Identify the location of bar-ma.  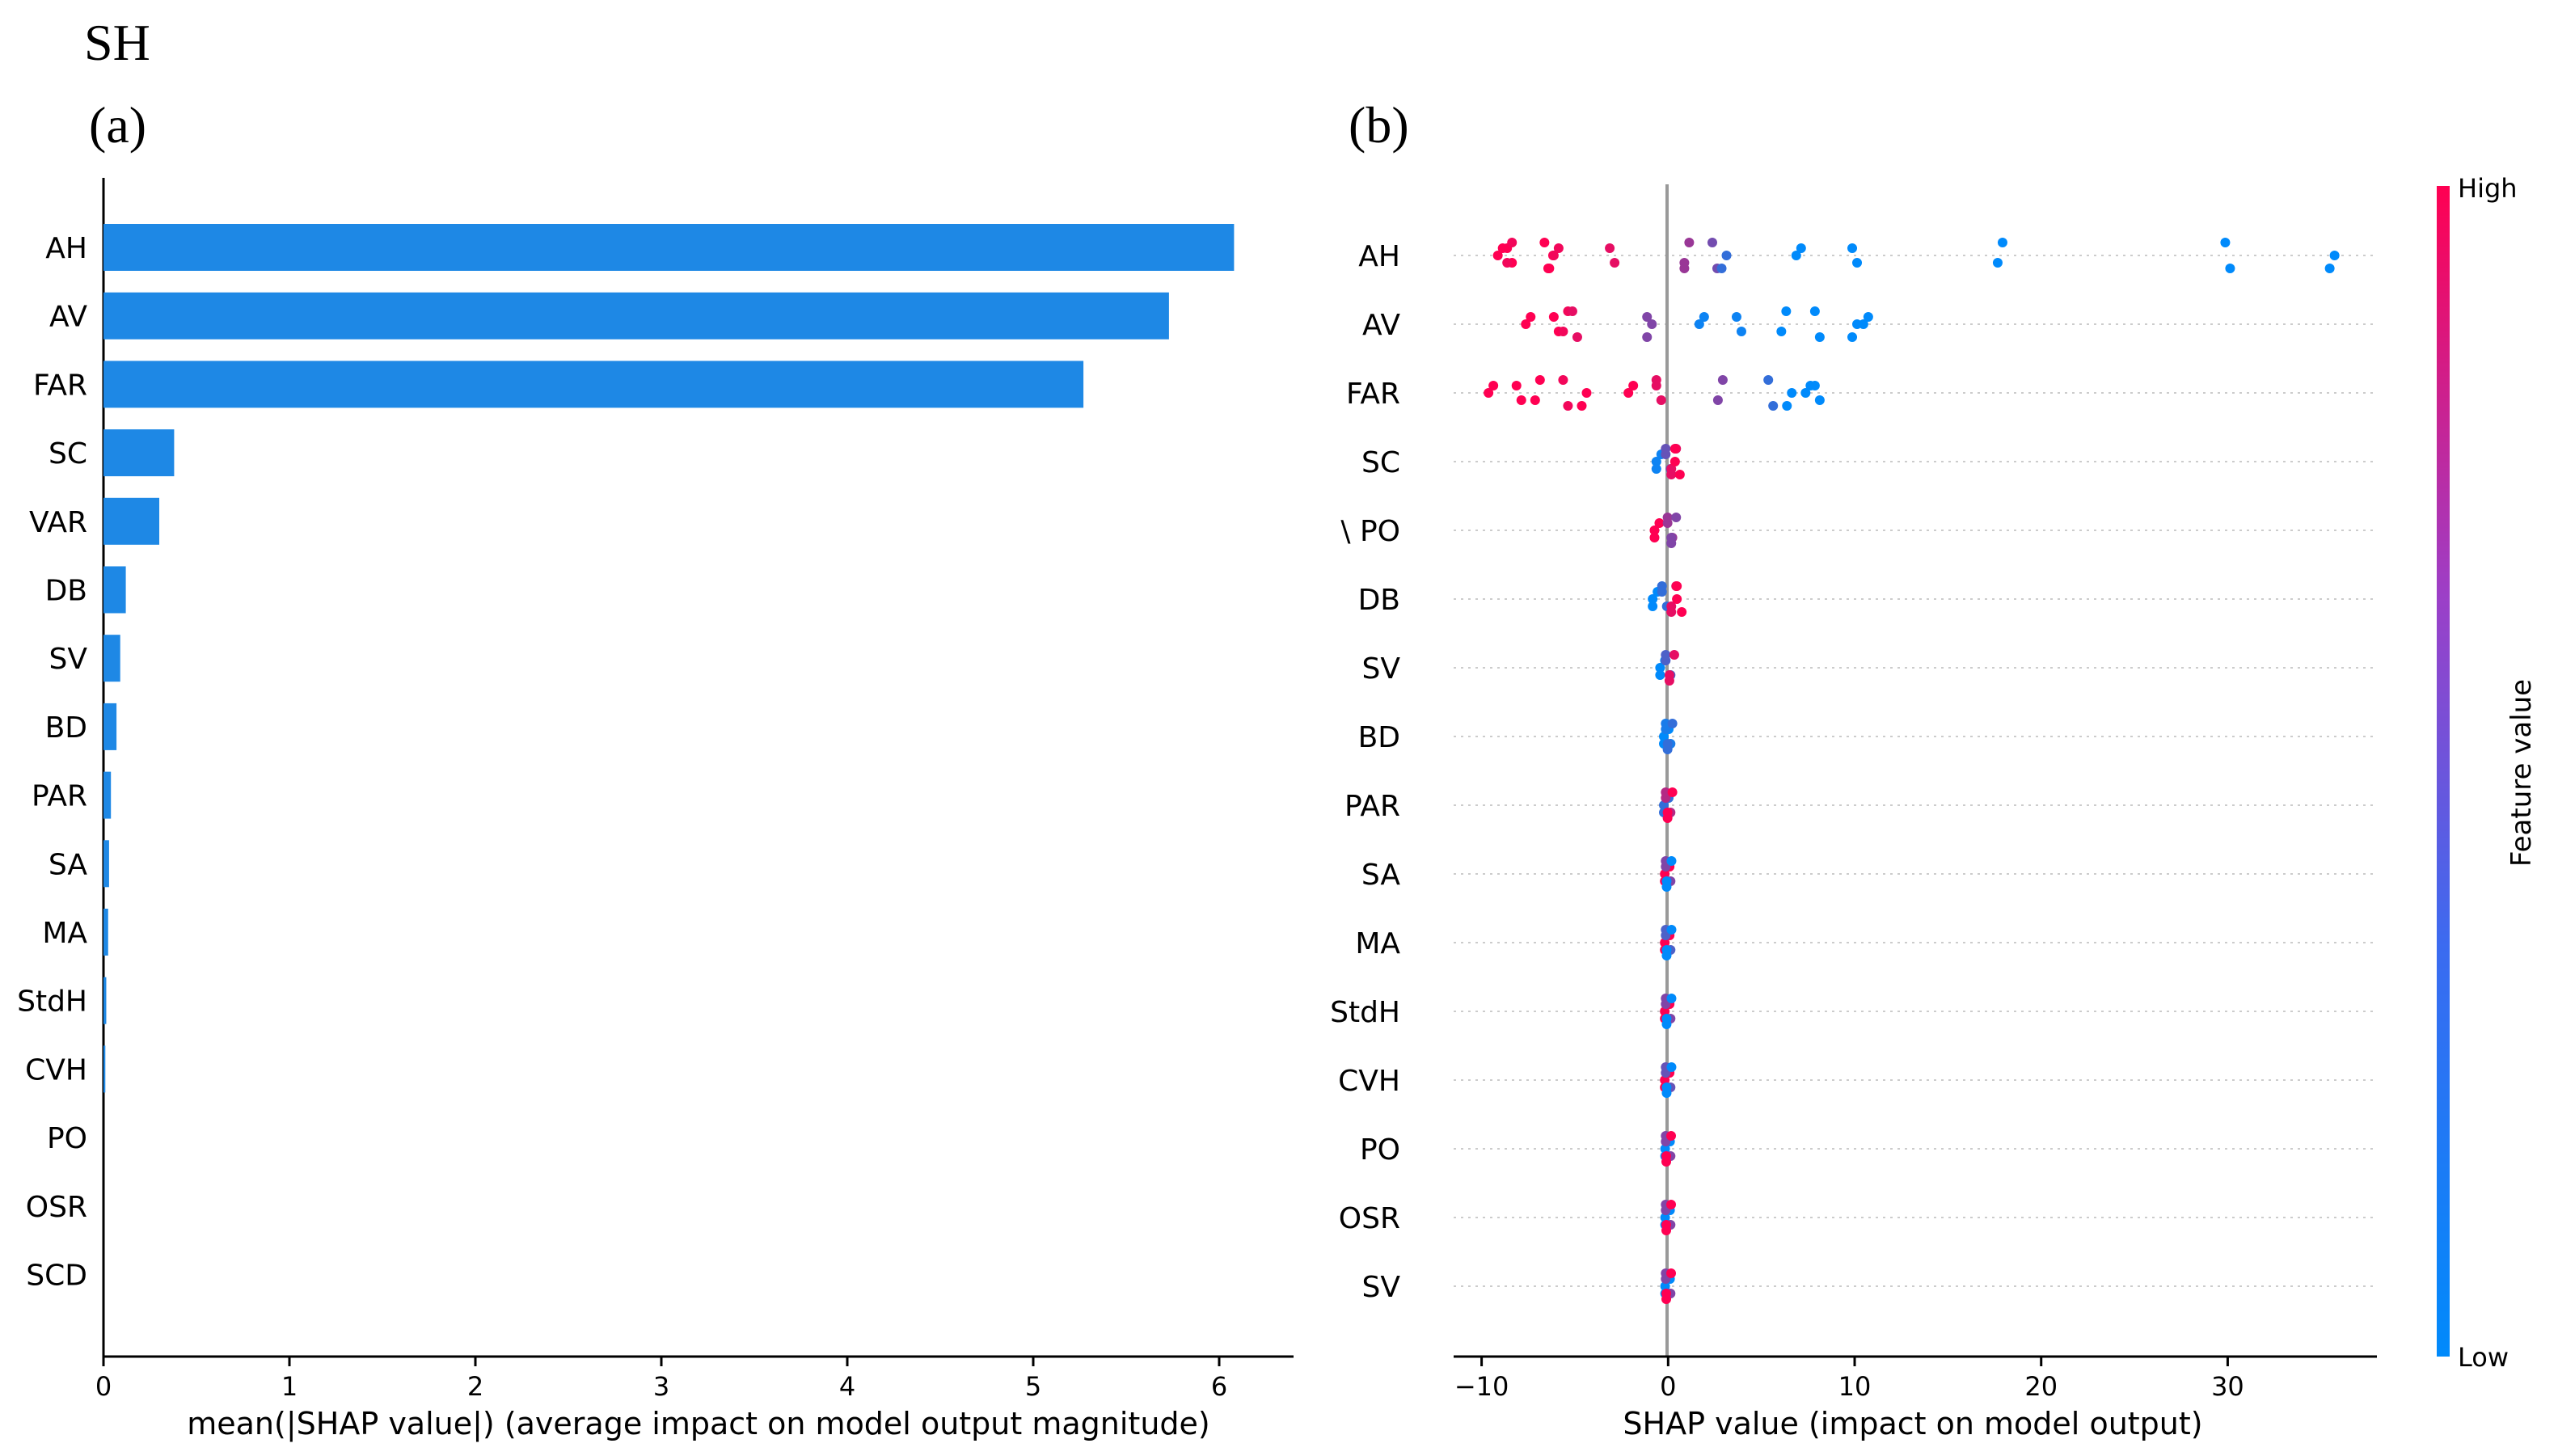
(105, 932).